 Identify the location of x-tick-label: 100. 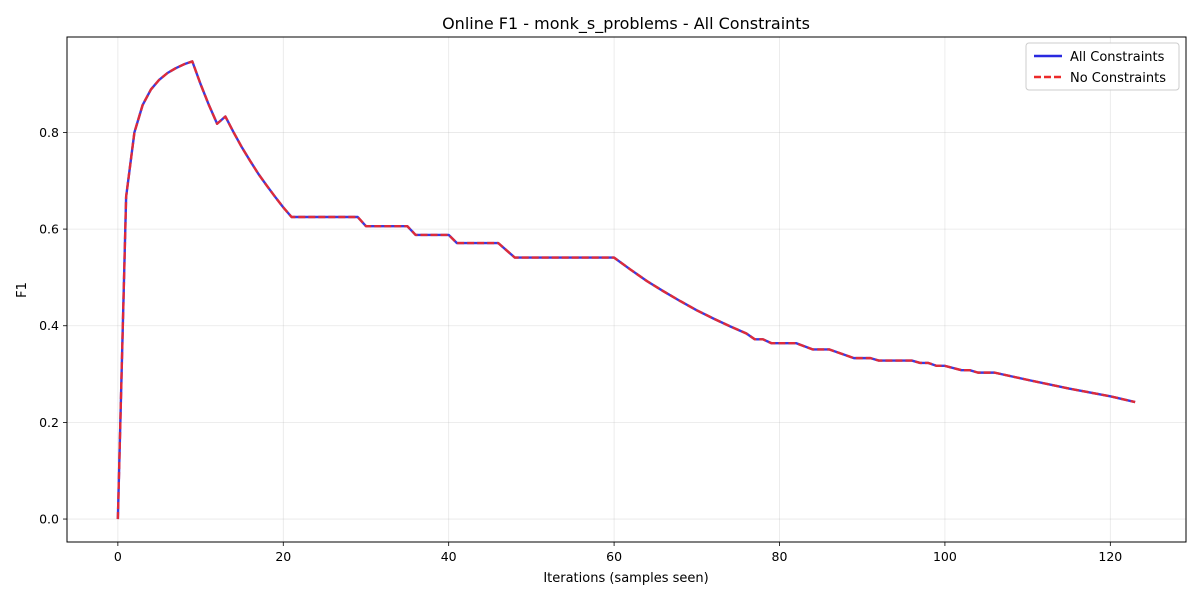
(945, 556).